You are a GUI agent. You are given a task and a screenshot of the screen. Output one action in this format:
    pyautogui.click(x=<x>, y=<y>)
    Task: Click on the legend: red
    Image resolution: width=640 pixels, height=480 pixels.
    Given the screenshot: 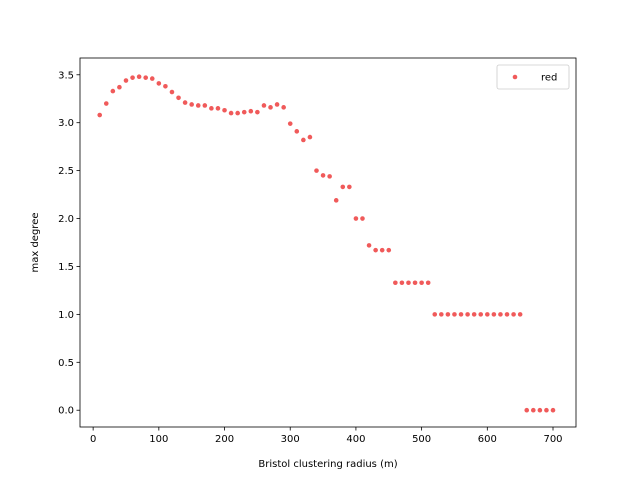 What is the action you would take?
    pyautogui.click(x=533, y=77)
    